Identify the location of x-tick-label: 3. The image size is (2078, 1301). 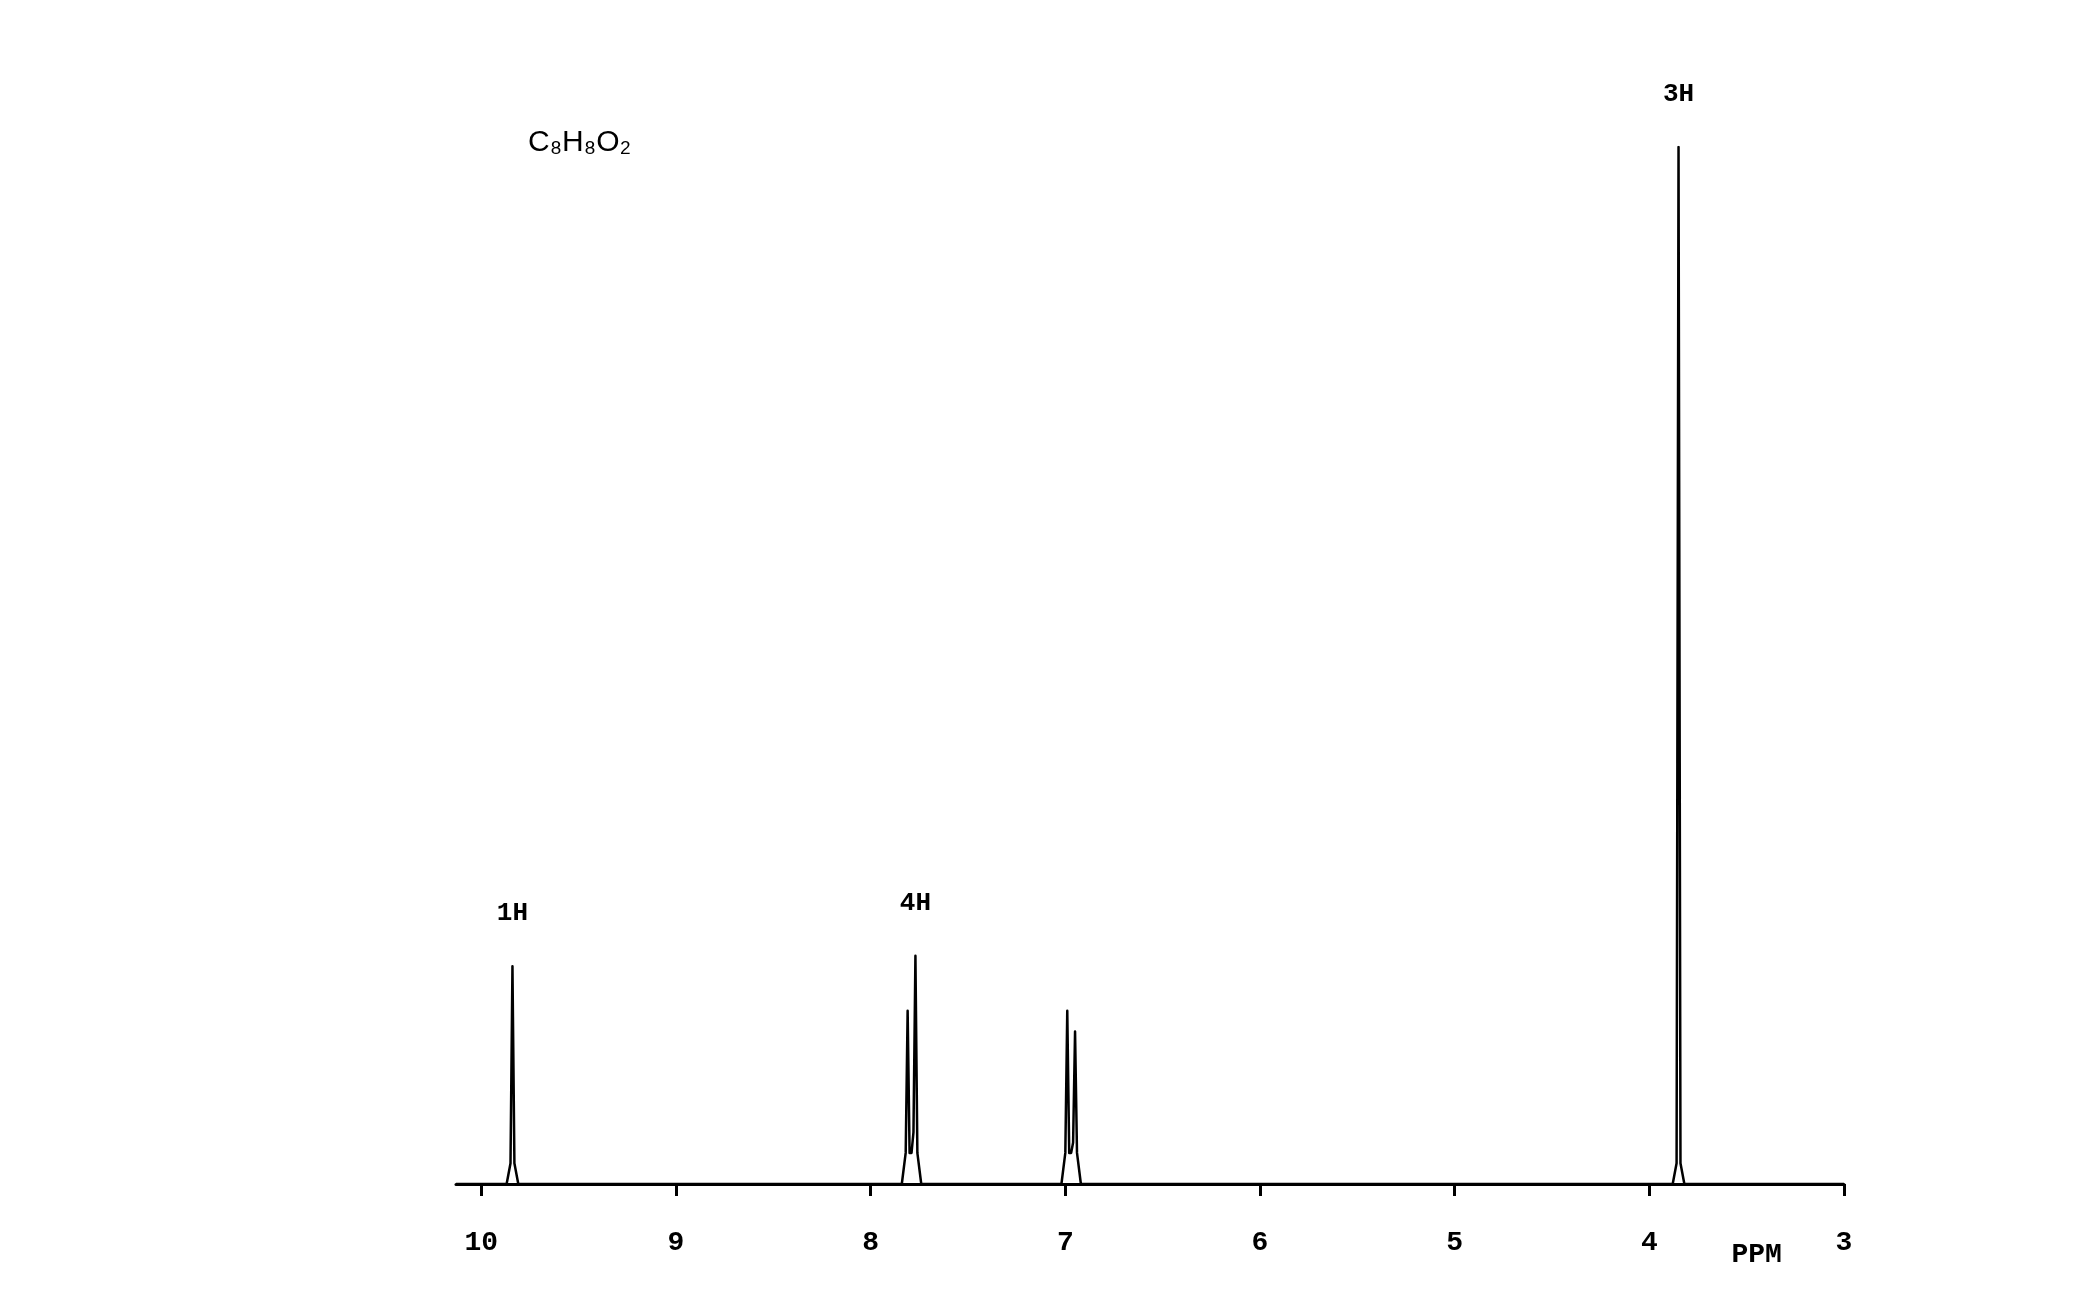
(1844, 1242).